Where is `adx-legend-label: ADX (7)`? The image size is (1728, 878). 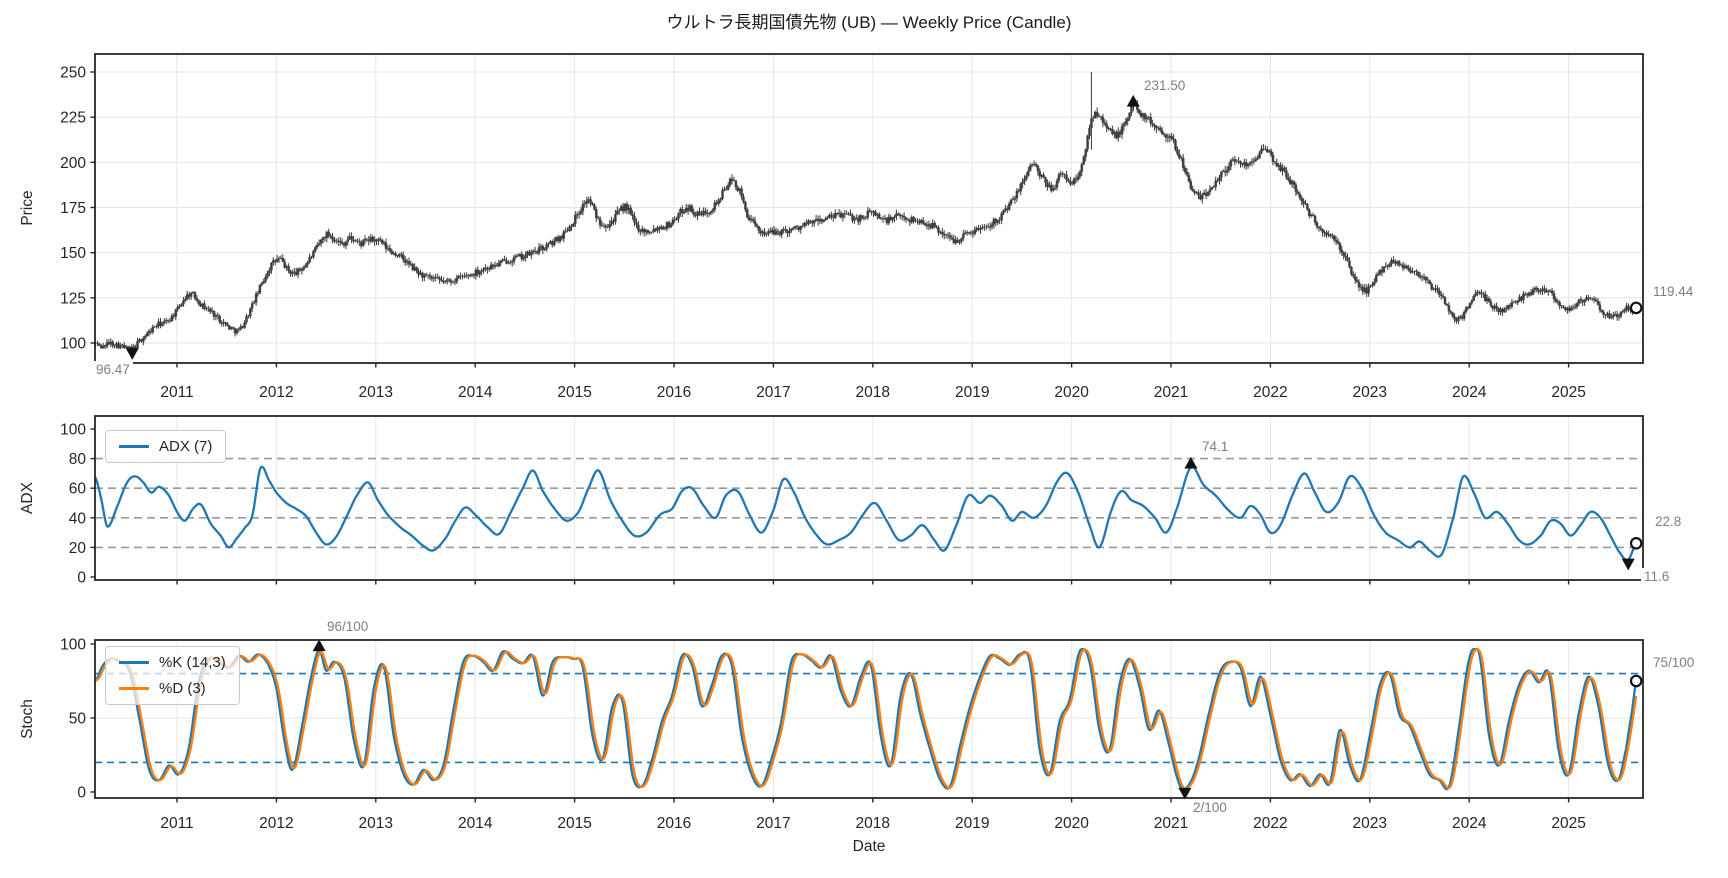 adx-legend-label: ADX (7) is located at coordinates (186, 446).